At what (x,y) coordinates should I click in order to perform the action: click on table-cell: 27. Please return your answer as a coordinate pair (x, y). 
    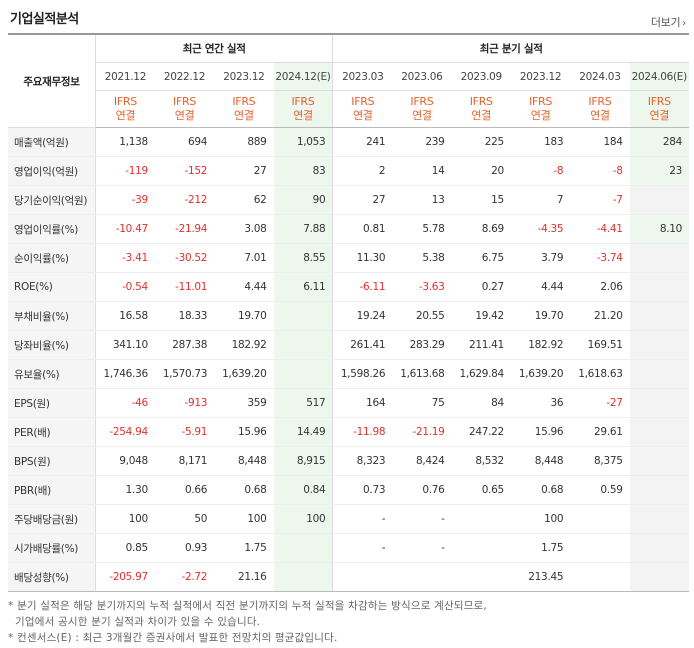
    Looking at the image, I should click on (244, 171).